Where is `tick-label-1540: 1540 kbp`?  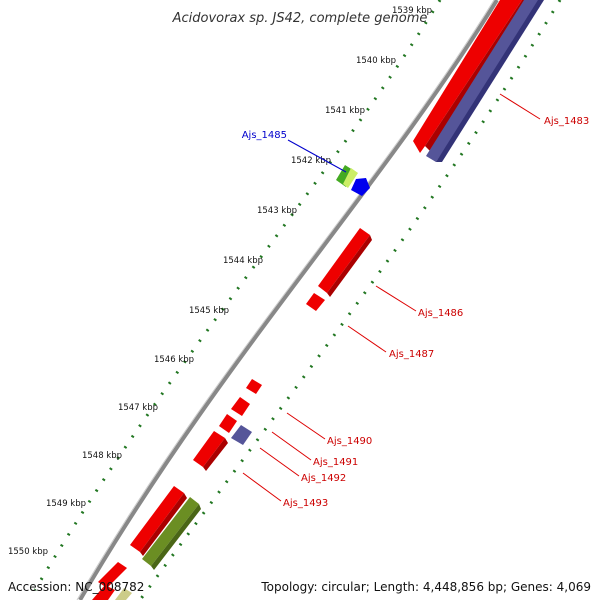
tick-label-1540: 1540 kbp is located at coordinates (376, 61).